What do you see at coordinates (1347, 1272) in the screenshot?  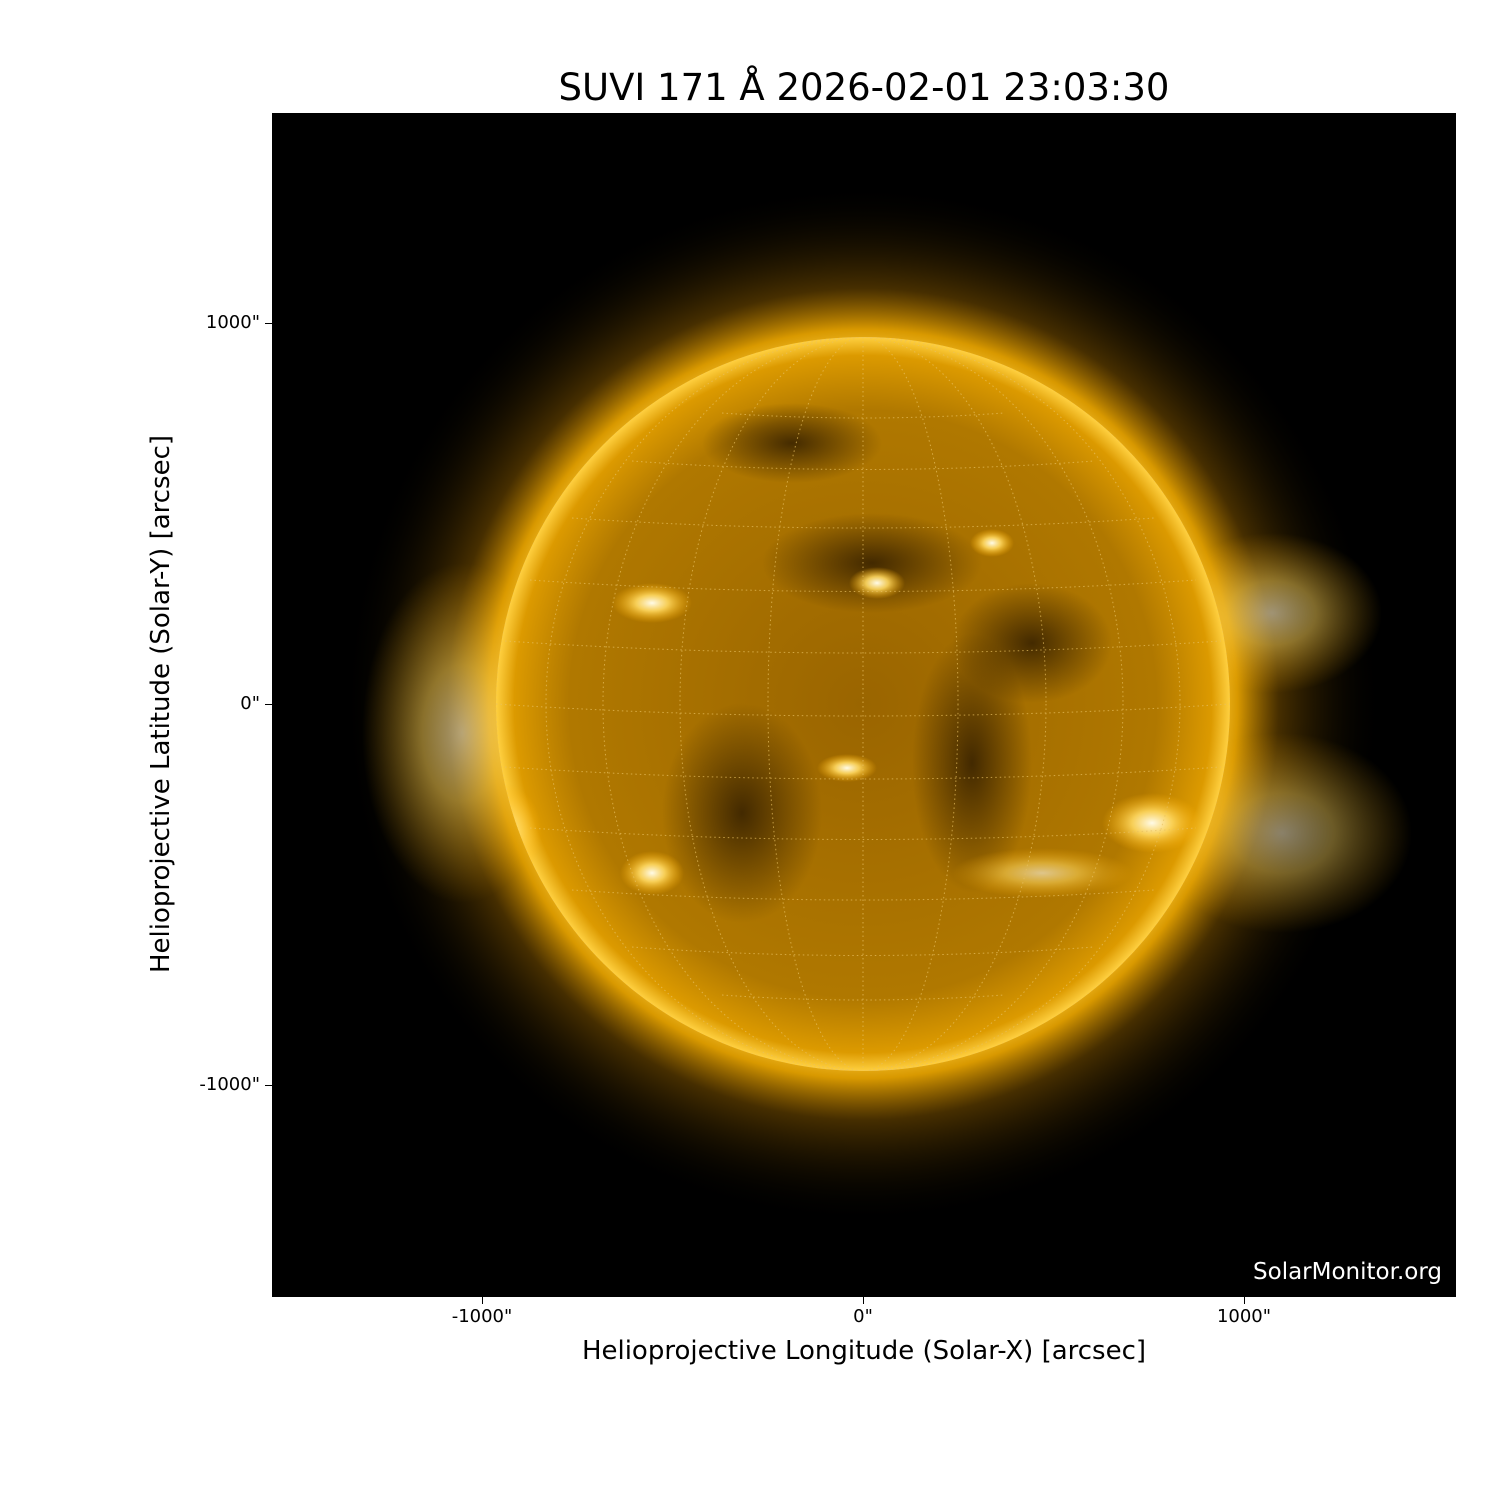 I see `watermark: SolarMonitor.org` at bounding box center [1347, 1272].